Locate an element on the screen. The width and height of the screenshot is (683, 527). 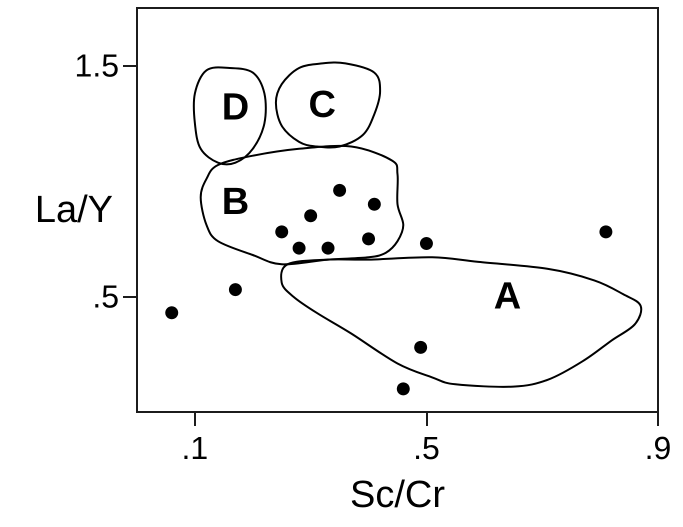
x-tick-label: .5 is located at coordinates (426, 448).